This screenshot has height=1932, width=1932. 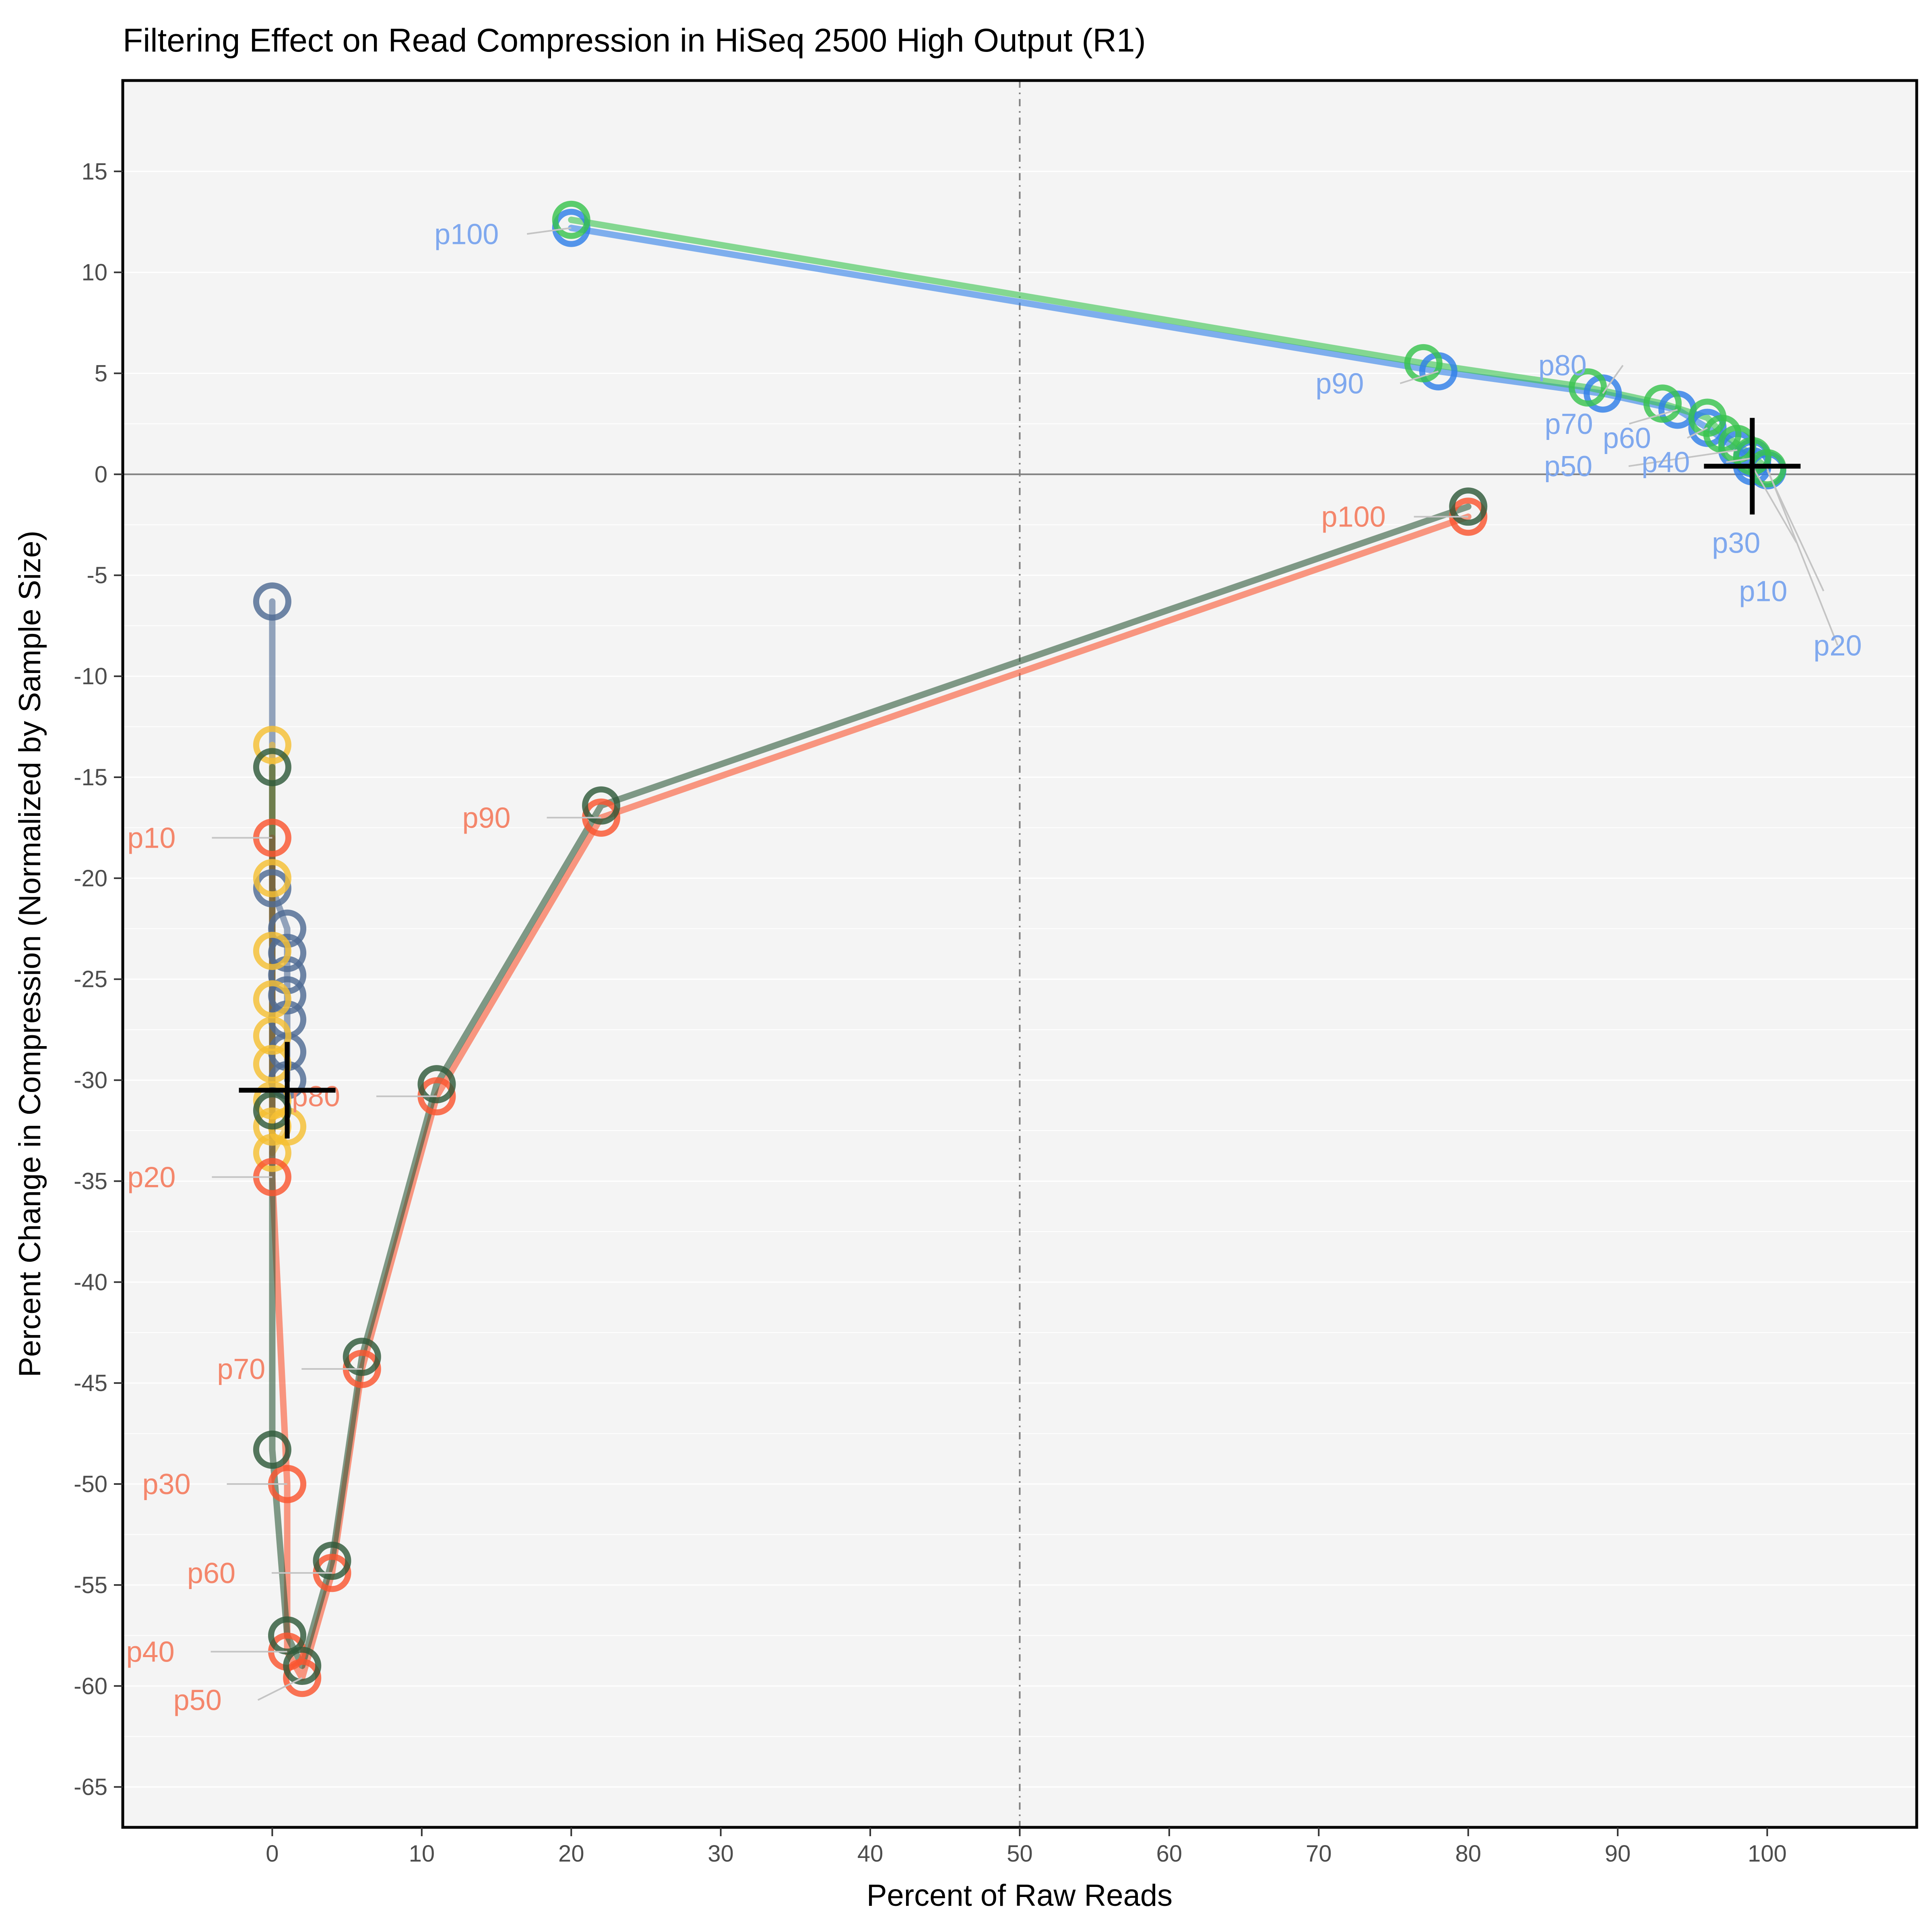 What do you see at coordinates (571, 1854) in the screenshot?
I see `x-tick-label: 20` at bounding box center [571, 1854].